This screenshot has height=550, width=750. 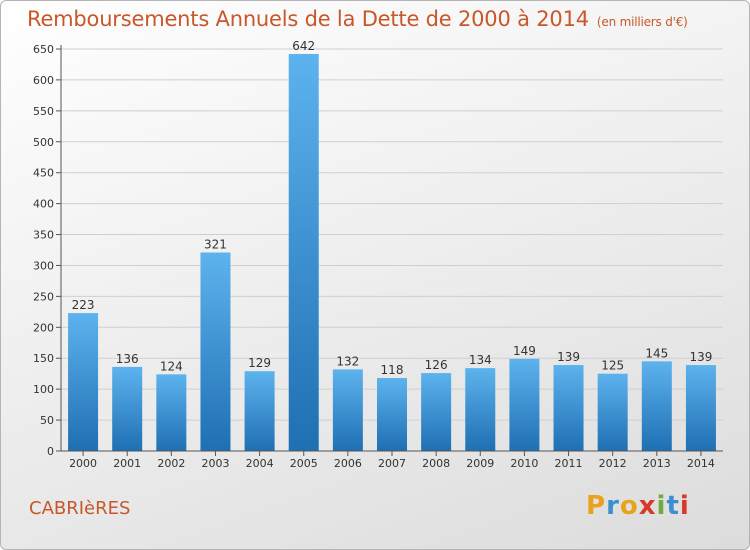 What do you see at coordinates (524, 351) in the screenshot?
I see `bar-value-label: 149` at bounding box center [524, 351].